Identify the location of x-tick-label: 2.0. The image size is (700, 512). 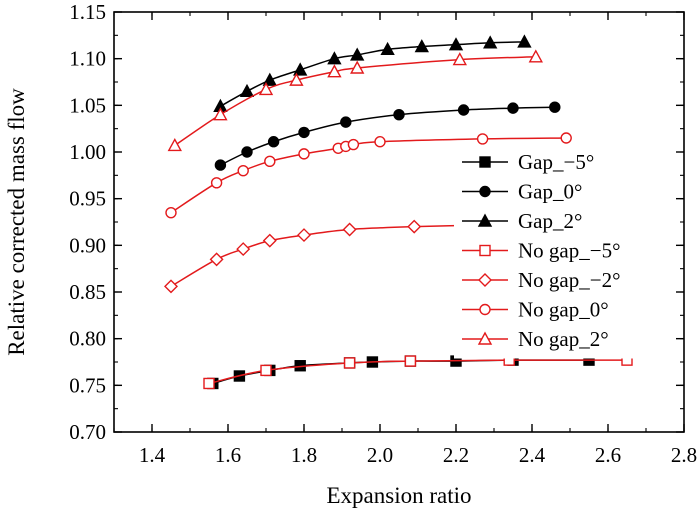
(380, 455).